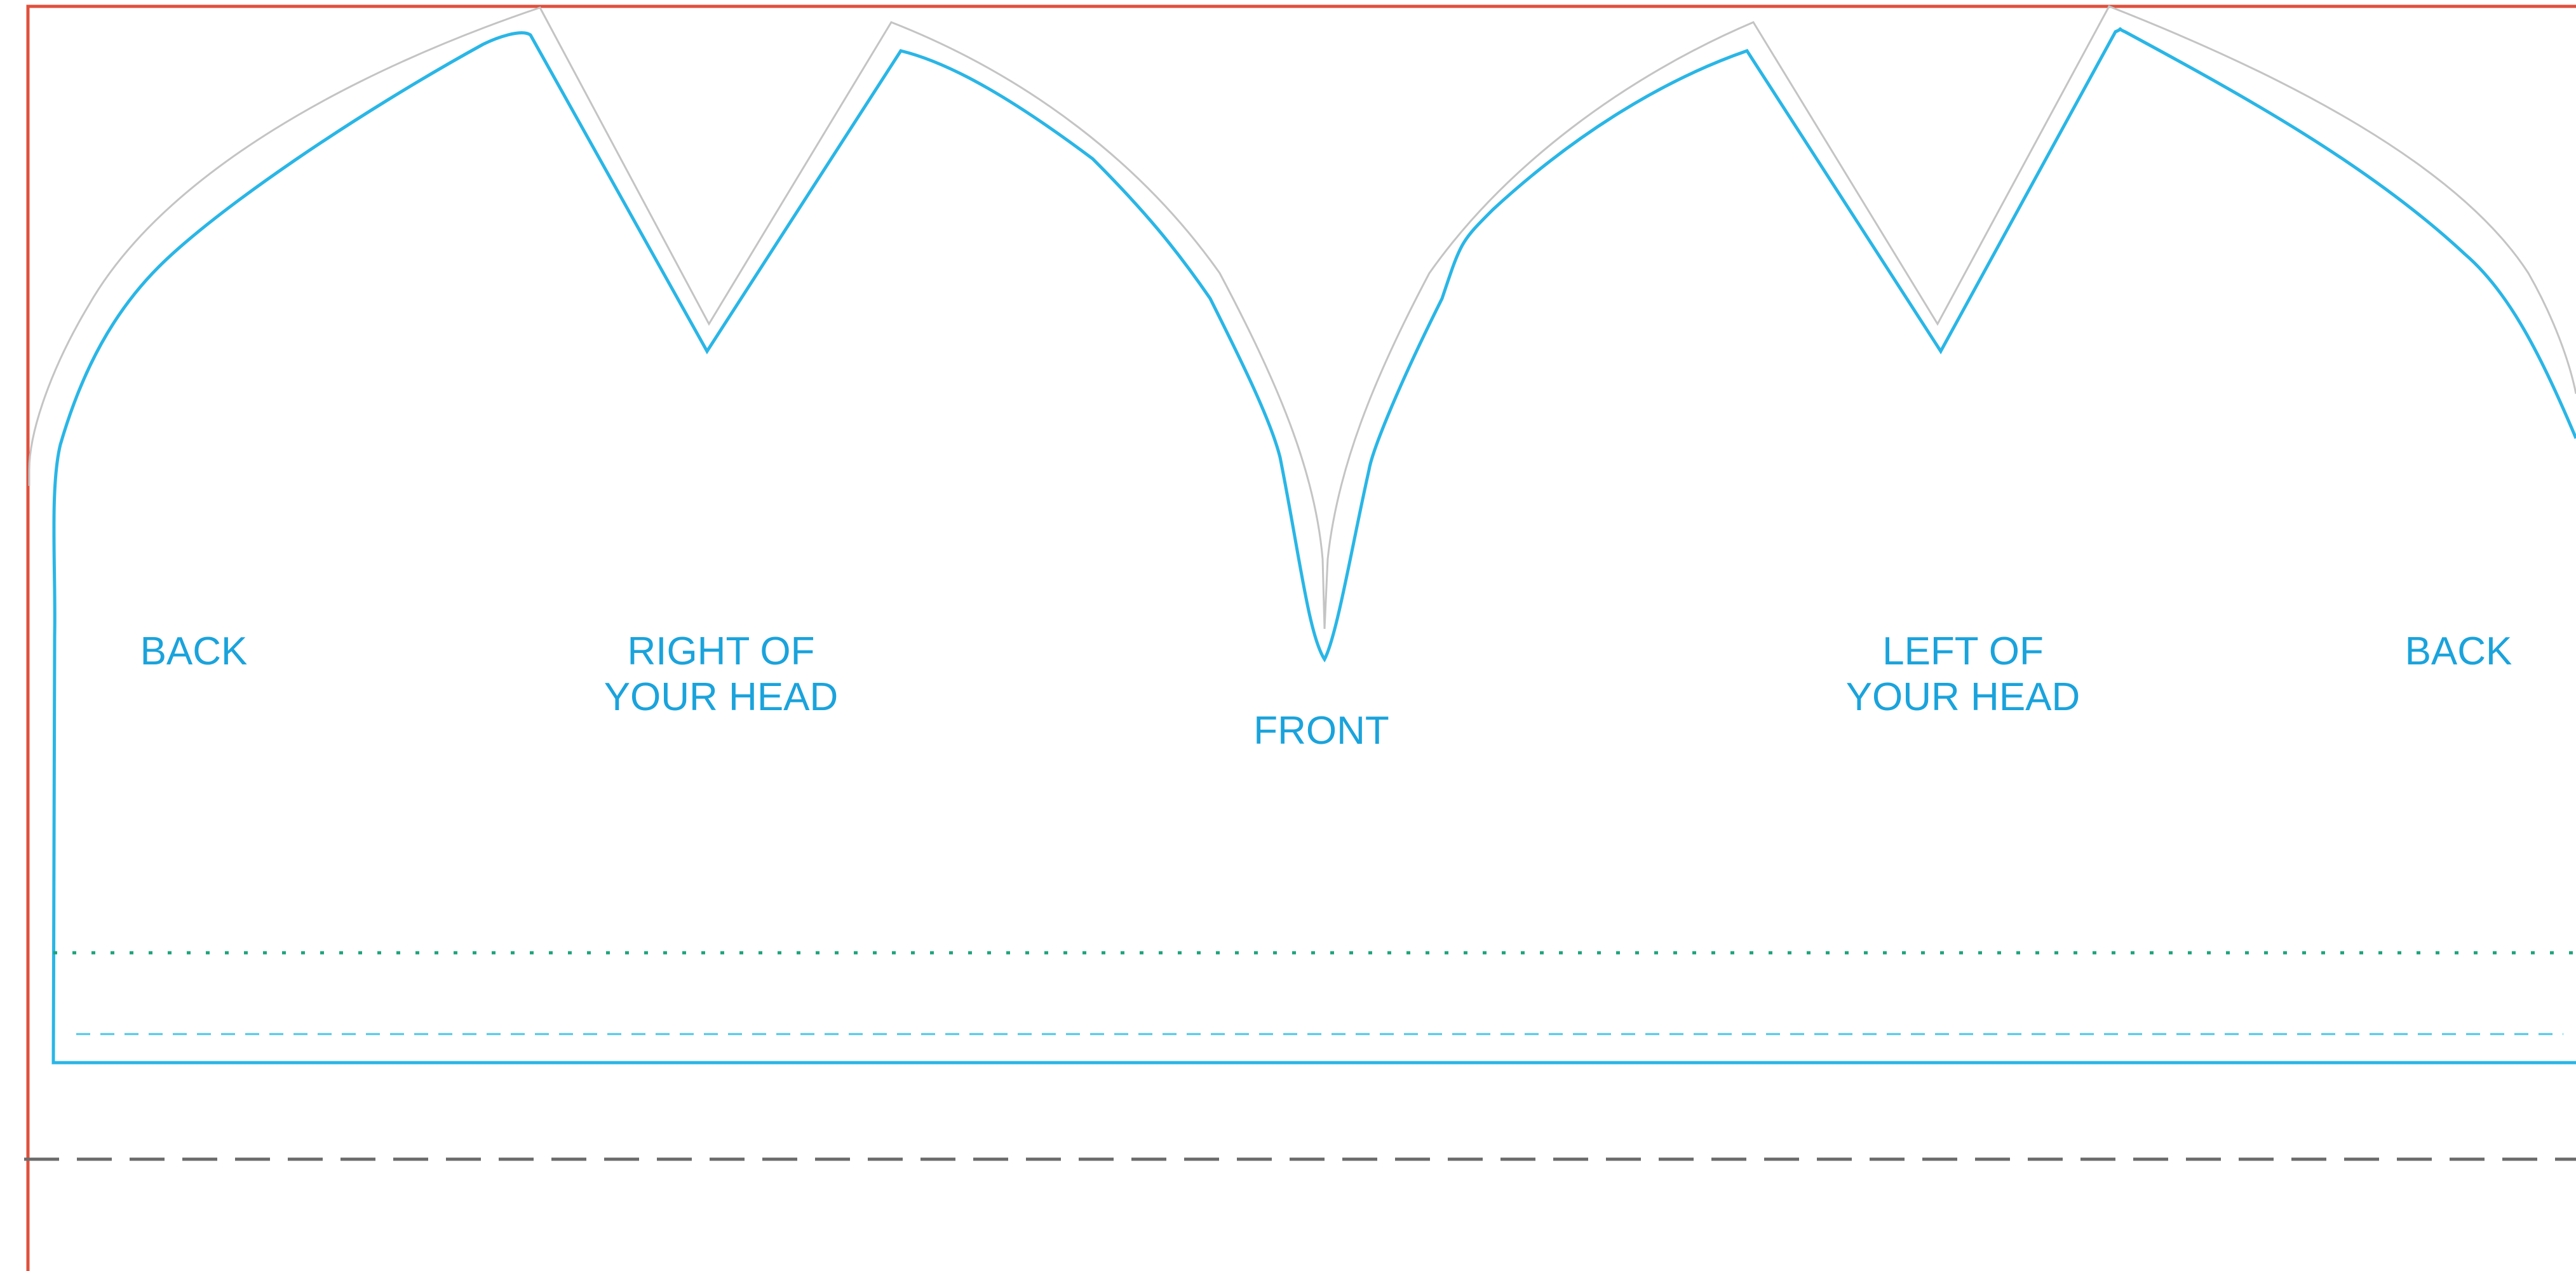 The height and width of the screenshot is (1271, 2576). Describe the element at coordinates (1962, 697) in the screenshot. I see `label-left-of-head-line2: YOUR HEAD` at that location.